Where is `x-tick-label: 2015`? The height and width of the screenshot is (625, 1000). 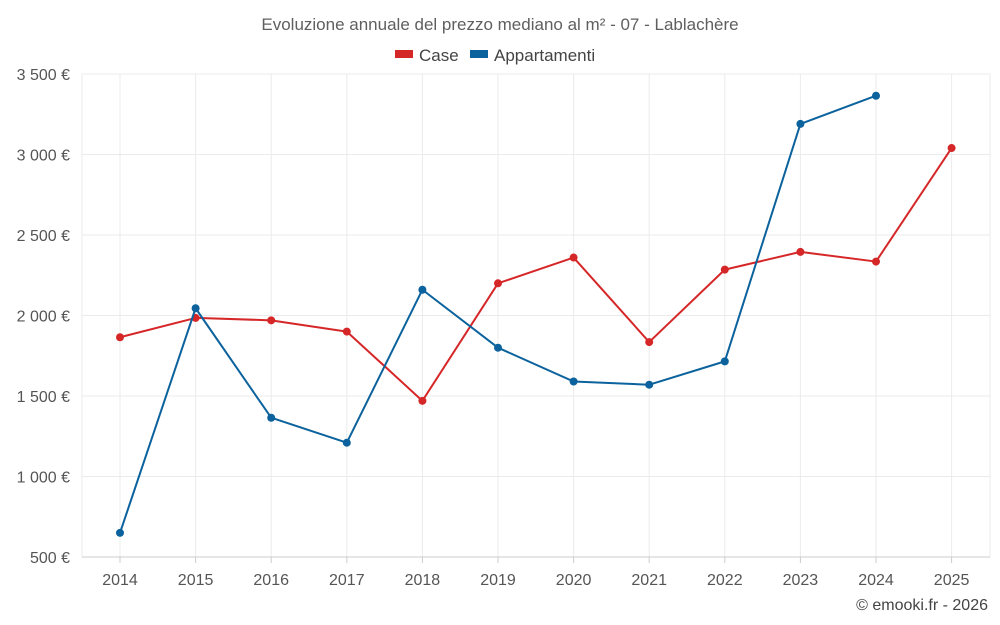
x-tick-label: 2015 is located at coordinates (196, 580).